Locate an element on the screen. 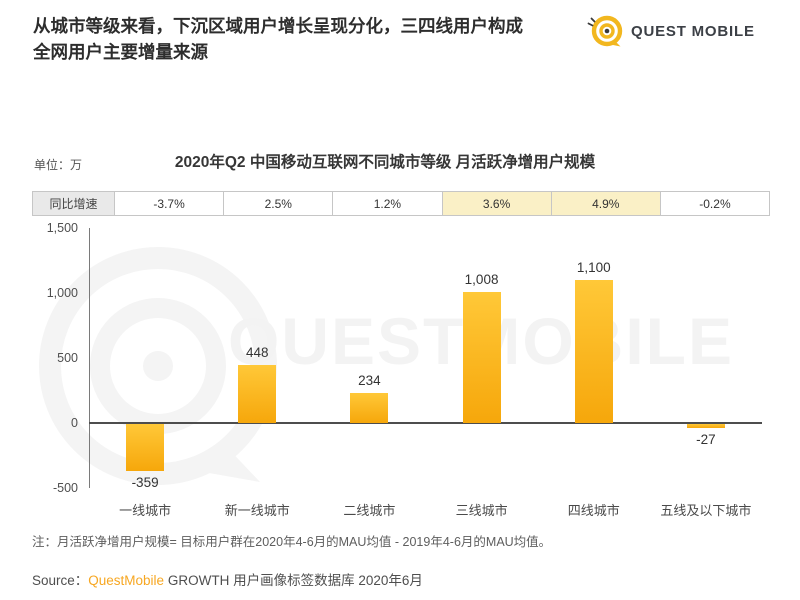 The height and width of the screenshot is (600, 800). yoy-growth-value: 1.2% is located at coordinates (388, 203).